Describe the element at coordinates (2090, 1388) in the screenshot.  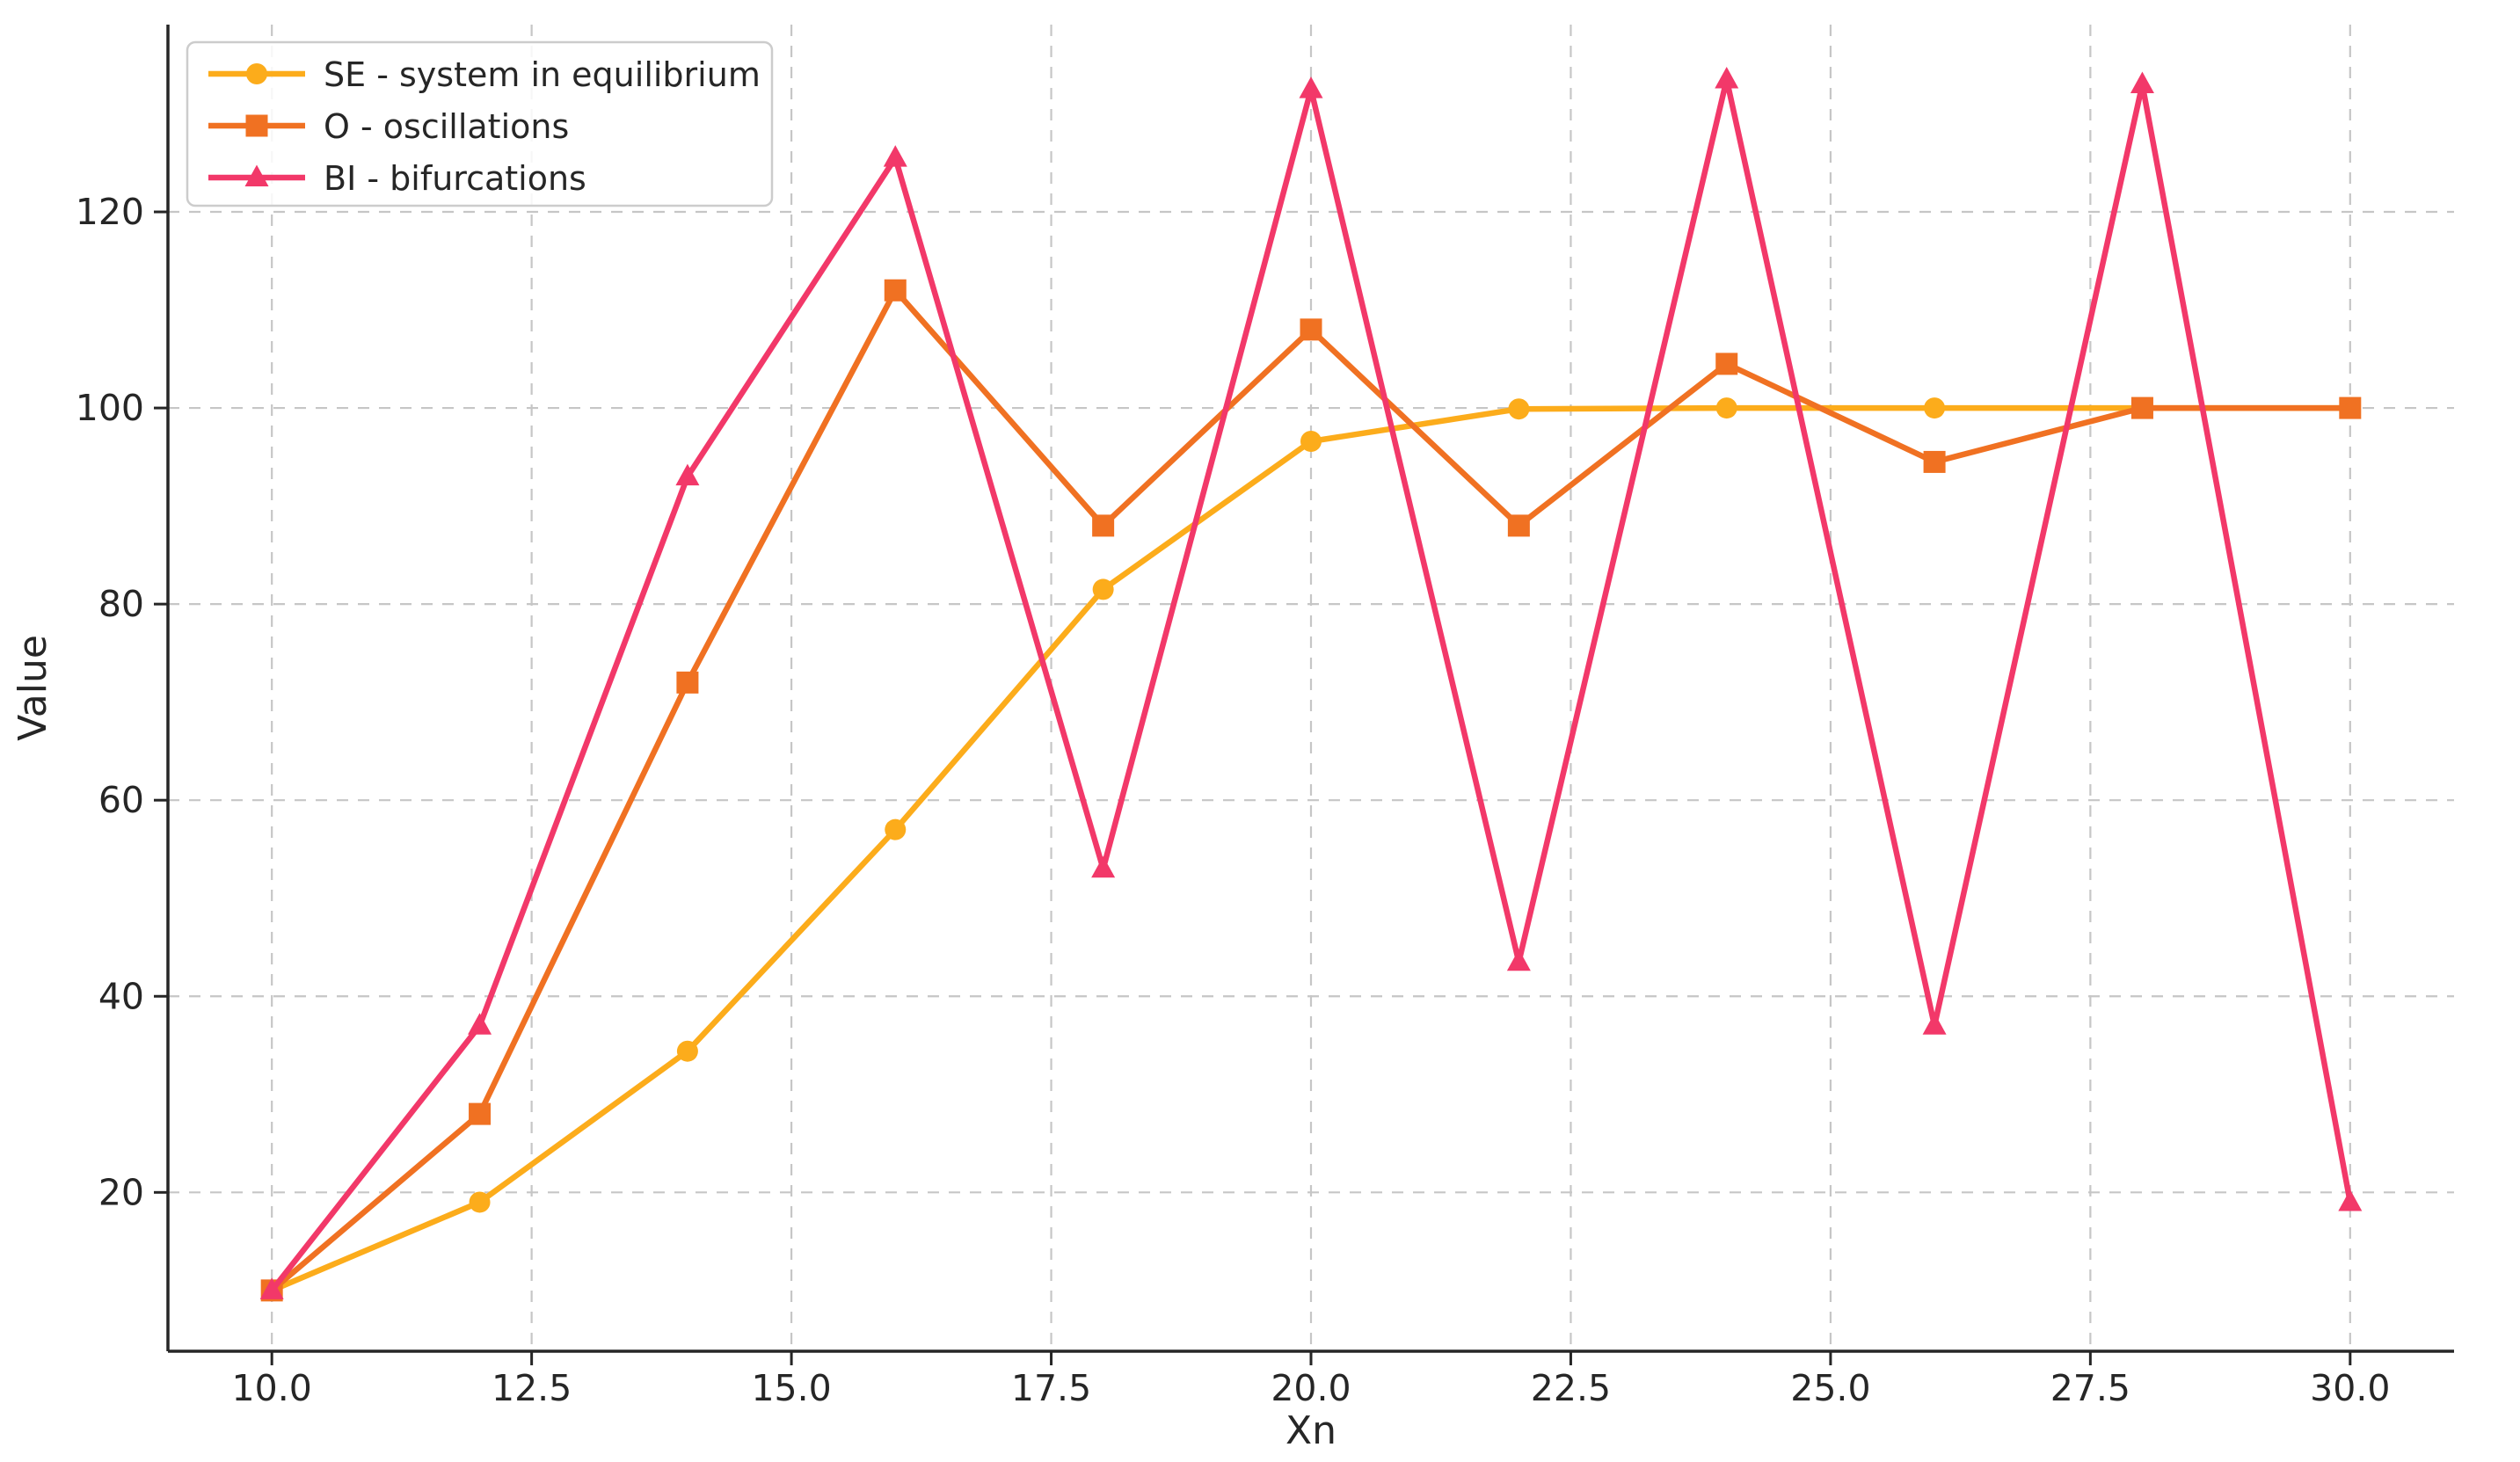
I see `x-tick-label: 27.5` at that location.